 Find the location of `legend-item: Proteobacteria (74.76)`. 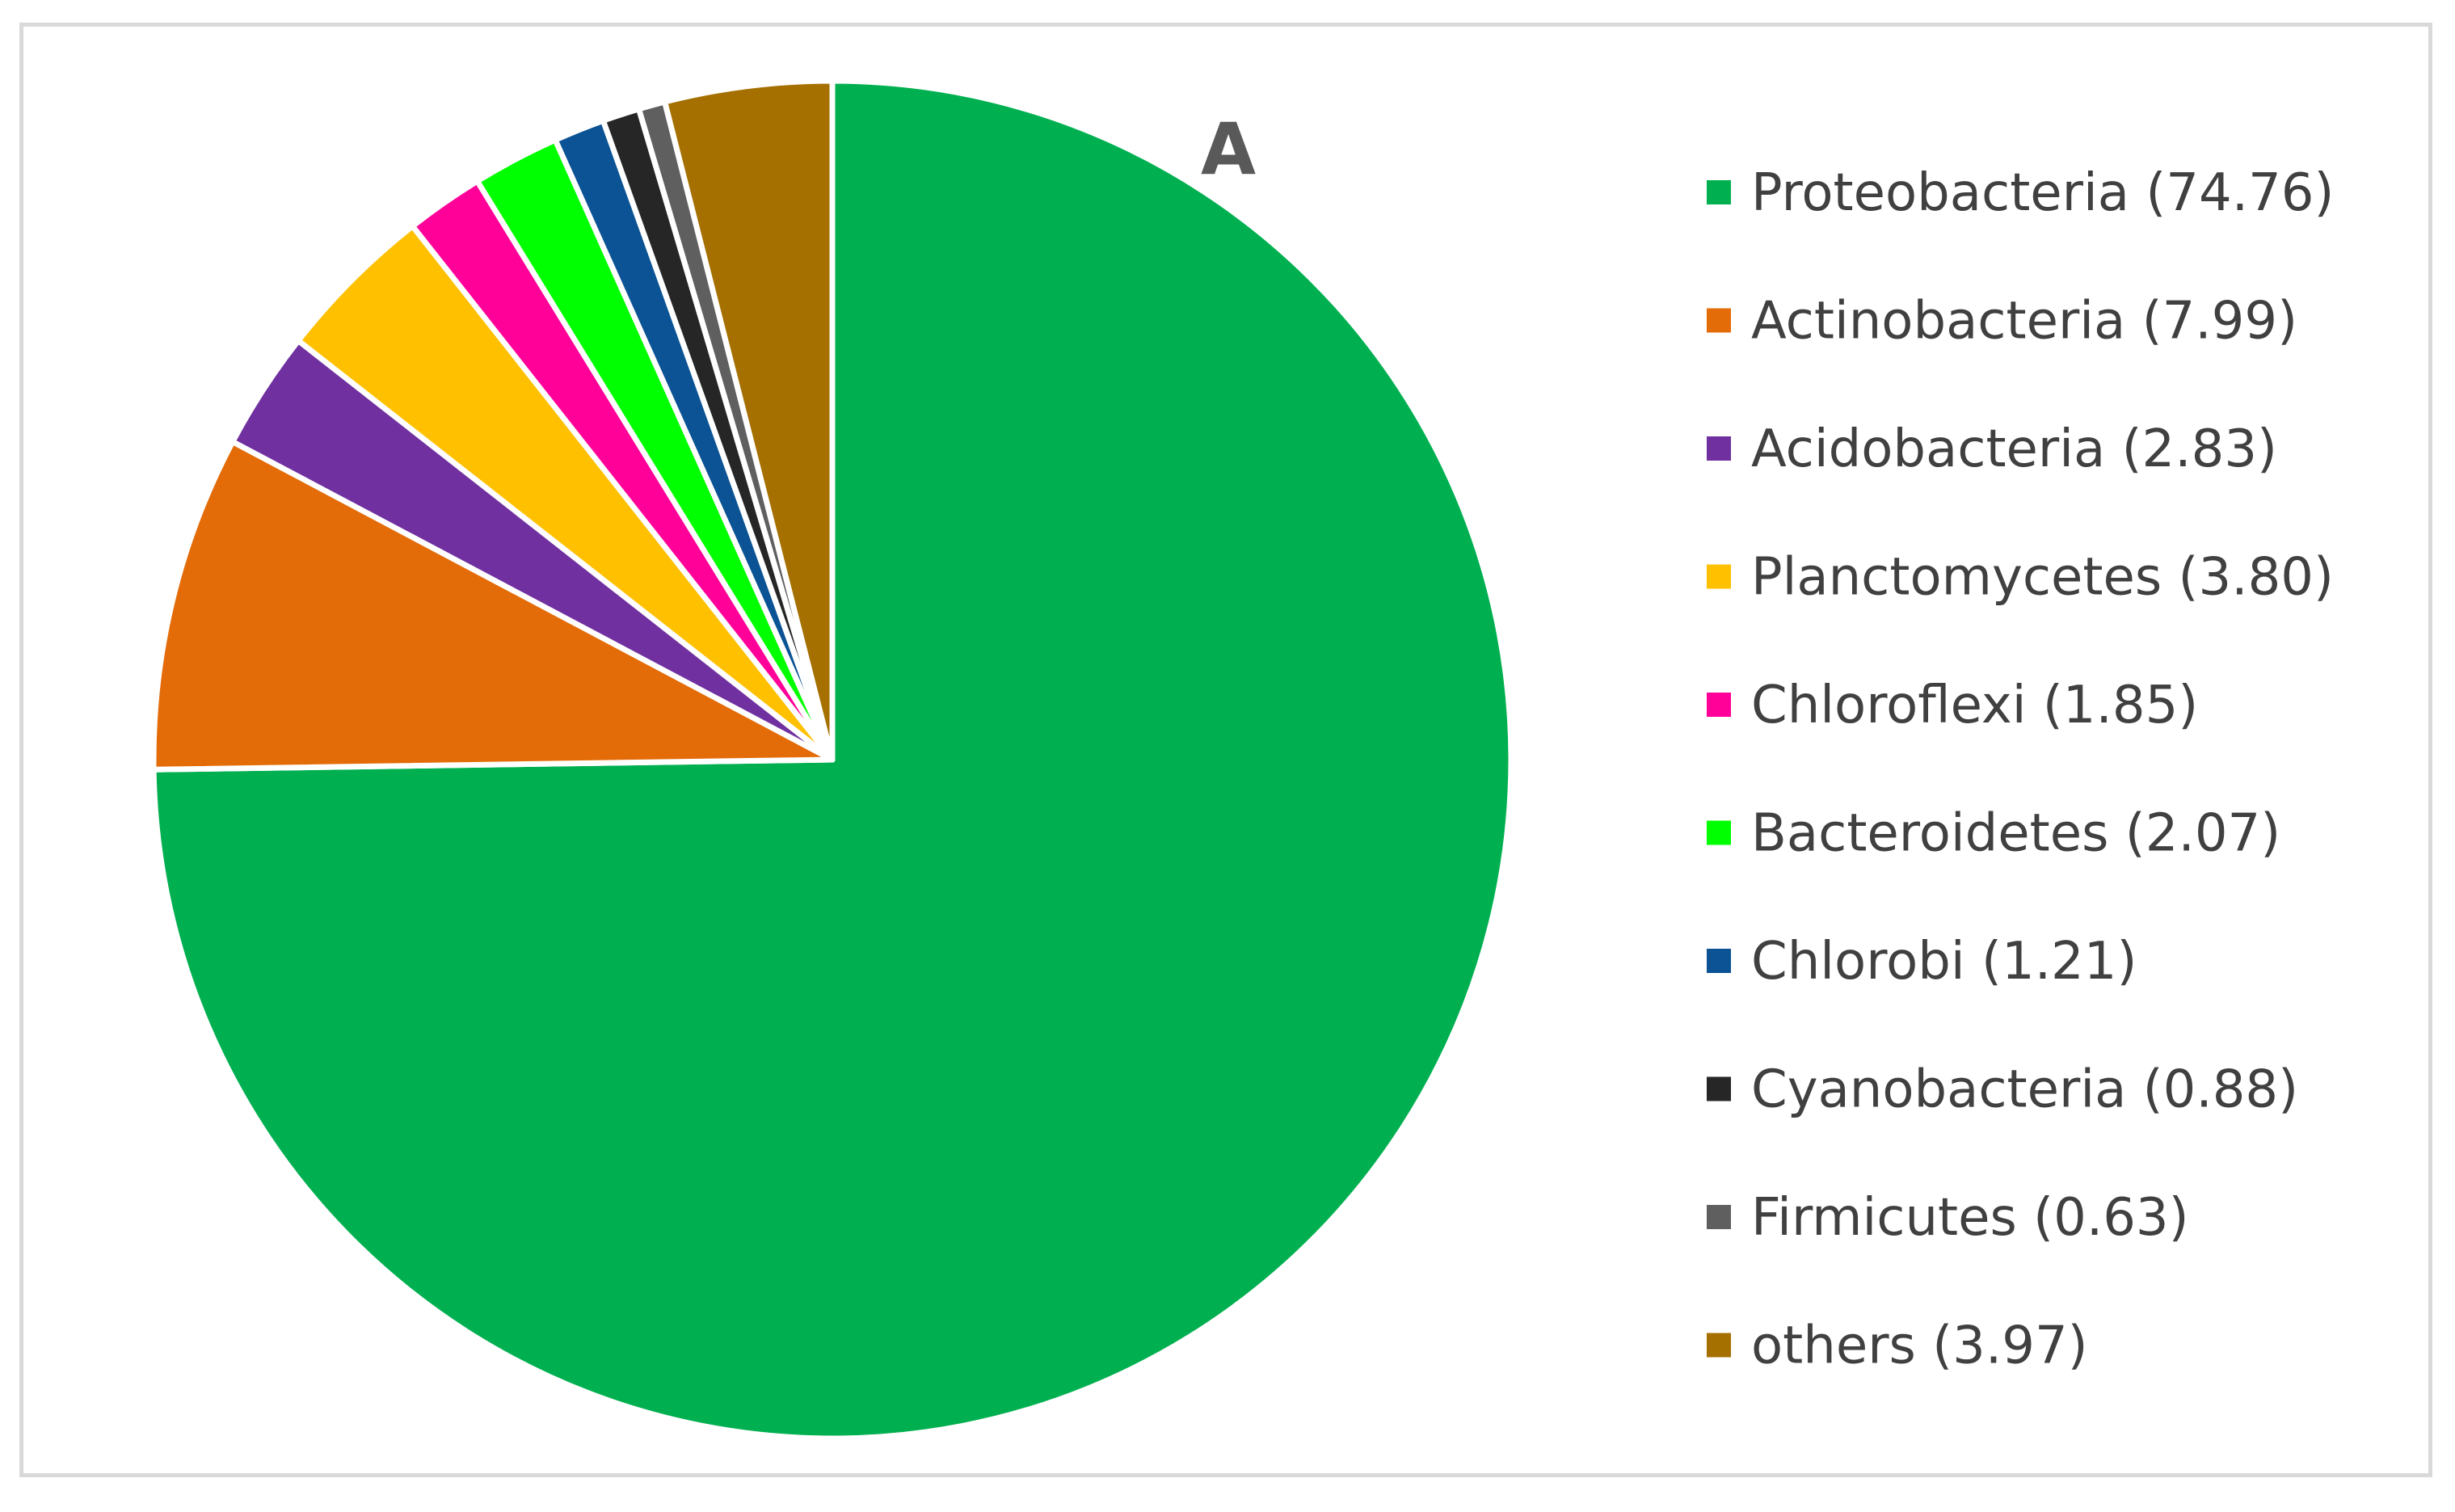

legend-item: Proteobacteria (74.76) is located at coordinates (2021, 193).